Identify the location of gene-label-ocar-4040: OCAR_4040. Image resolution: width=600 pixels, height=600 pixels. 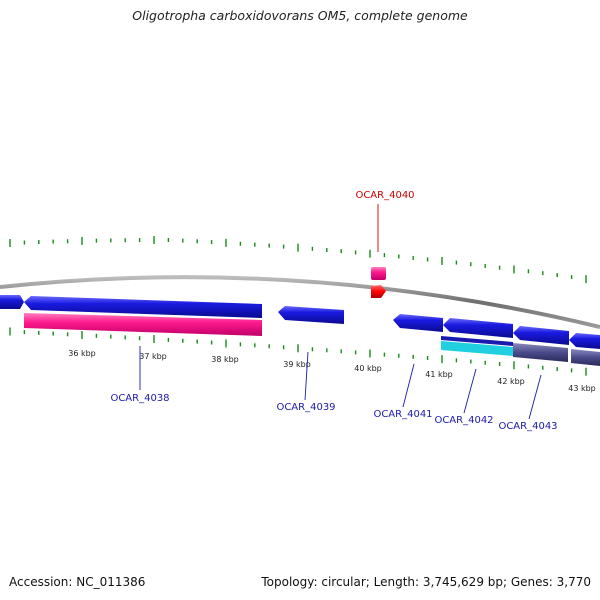
(384, 195).